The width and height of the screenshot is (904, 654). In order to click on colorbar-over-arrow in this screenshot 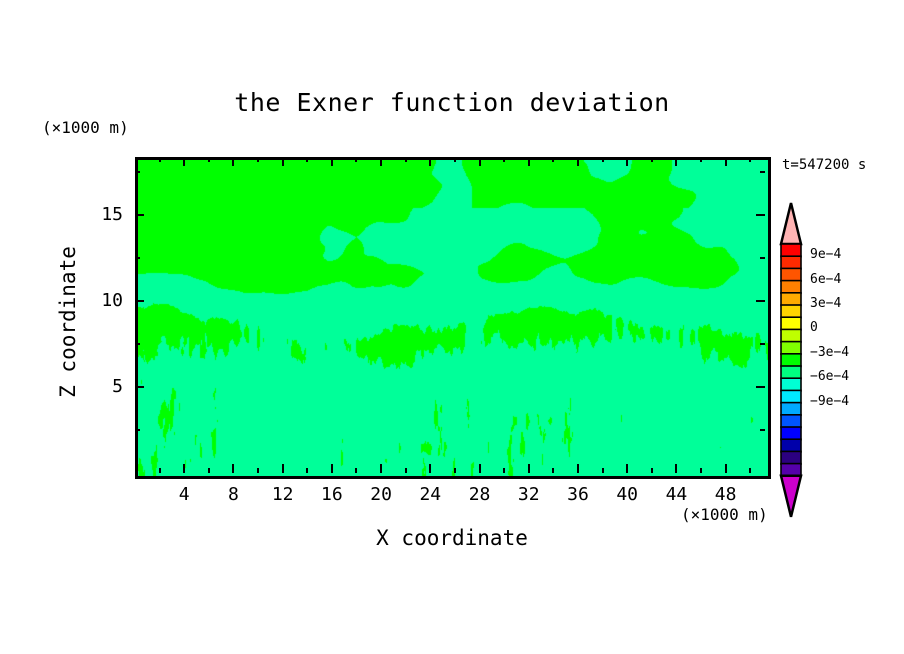, I will do `click(791, 224)`.